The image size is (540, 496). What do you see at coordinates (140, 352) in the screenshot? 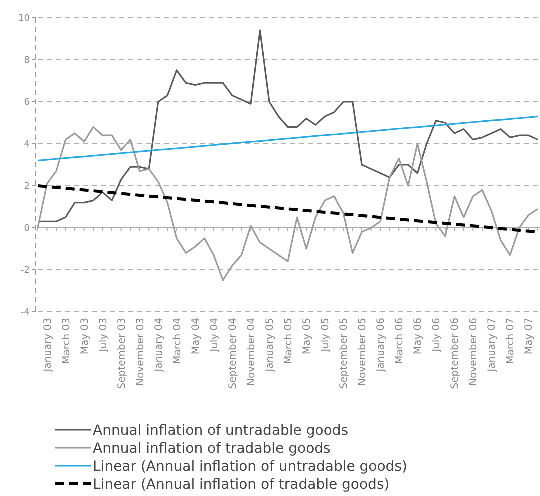
I see `x-tick-label: November 03` at bounding box center [140, 352].